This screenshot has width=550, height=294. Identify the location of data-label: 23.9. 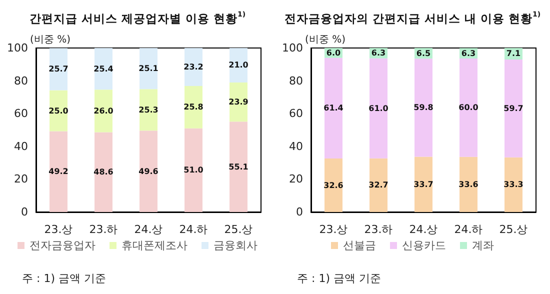
(238, 102).